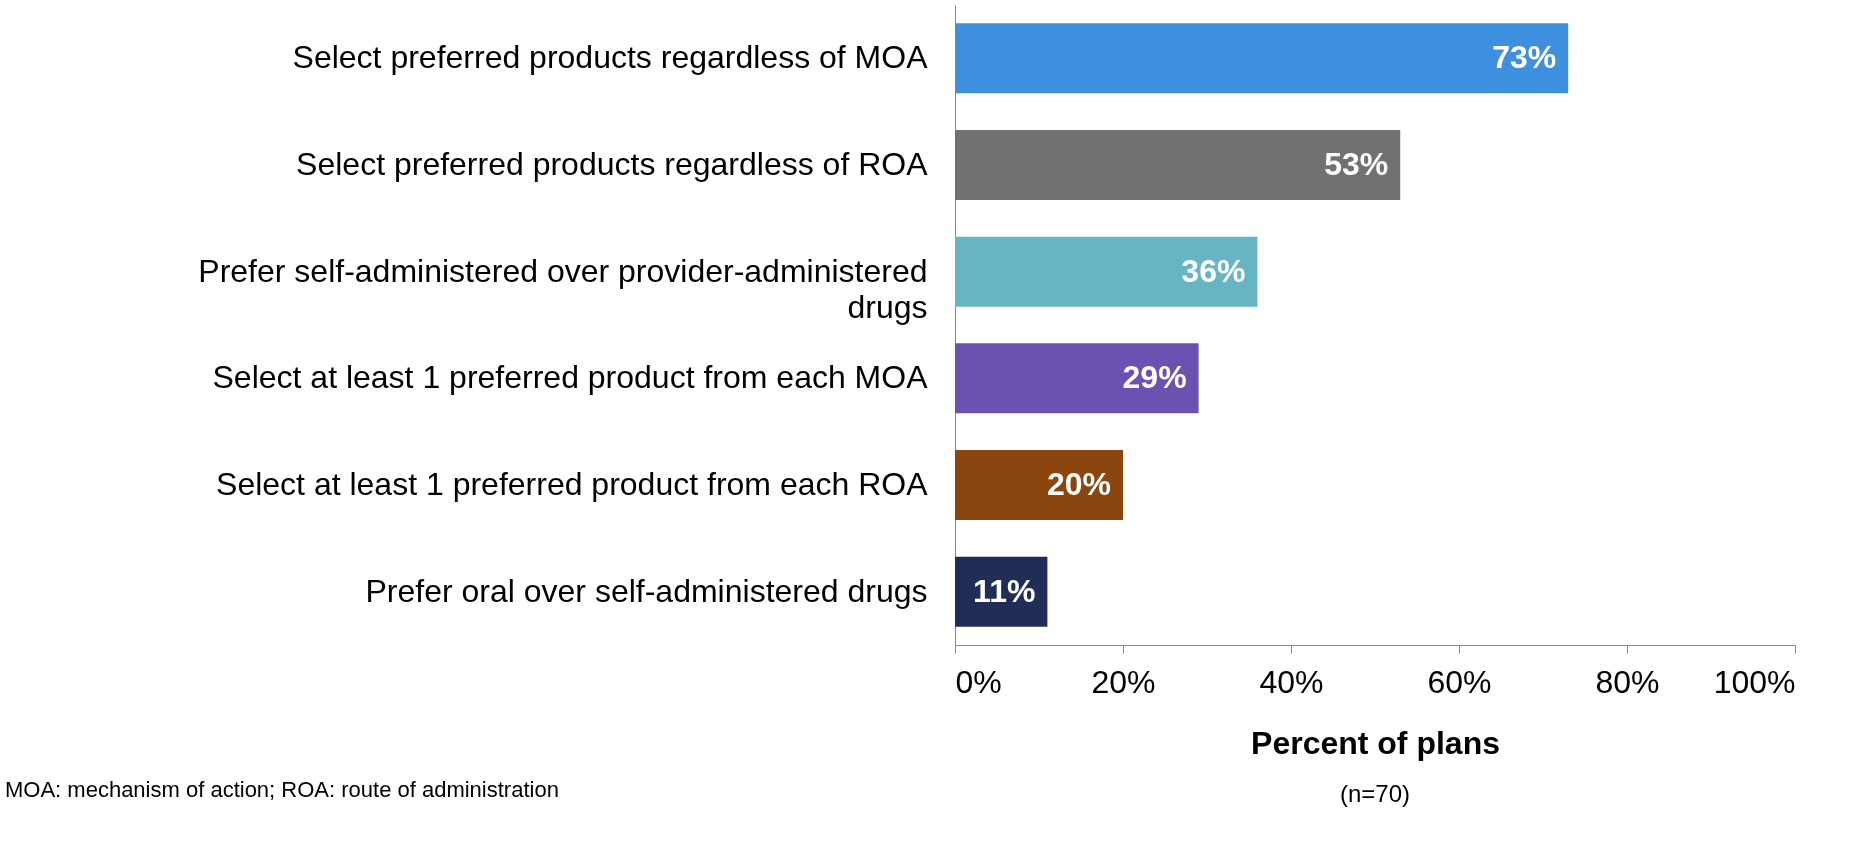  I want to click on y-tick-label: Select preferred products regardless of MOA, so click(610, 57).